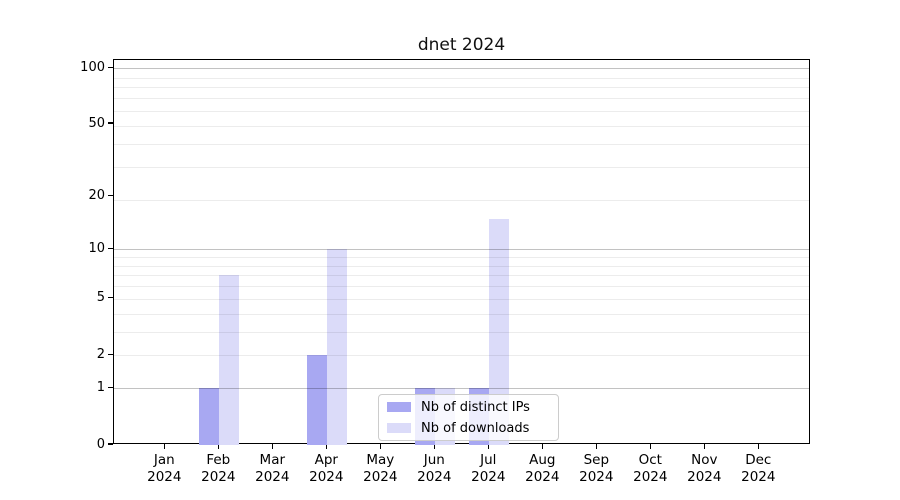 This screenshot has height=500, width=900. What do you see at coordinates (499, 331) in the screenshot?
I see `bar-downloads-jul` at bounding box center [499, 331].